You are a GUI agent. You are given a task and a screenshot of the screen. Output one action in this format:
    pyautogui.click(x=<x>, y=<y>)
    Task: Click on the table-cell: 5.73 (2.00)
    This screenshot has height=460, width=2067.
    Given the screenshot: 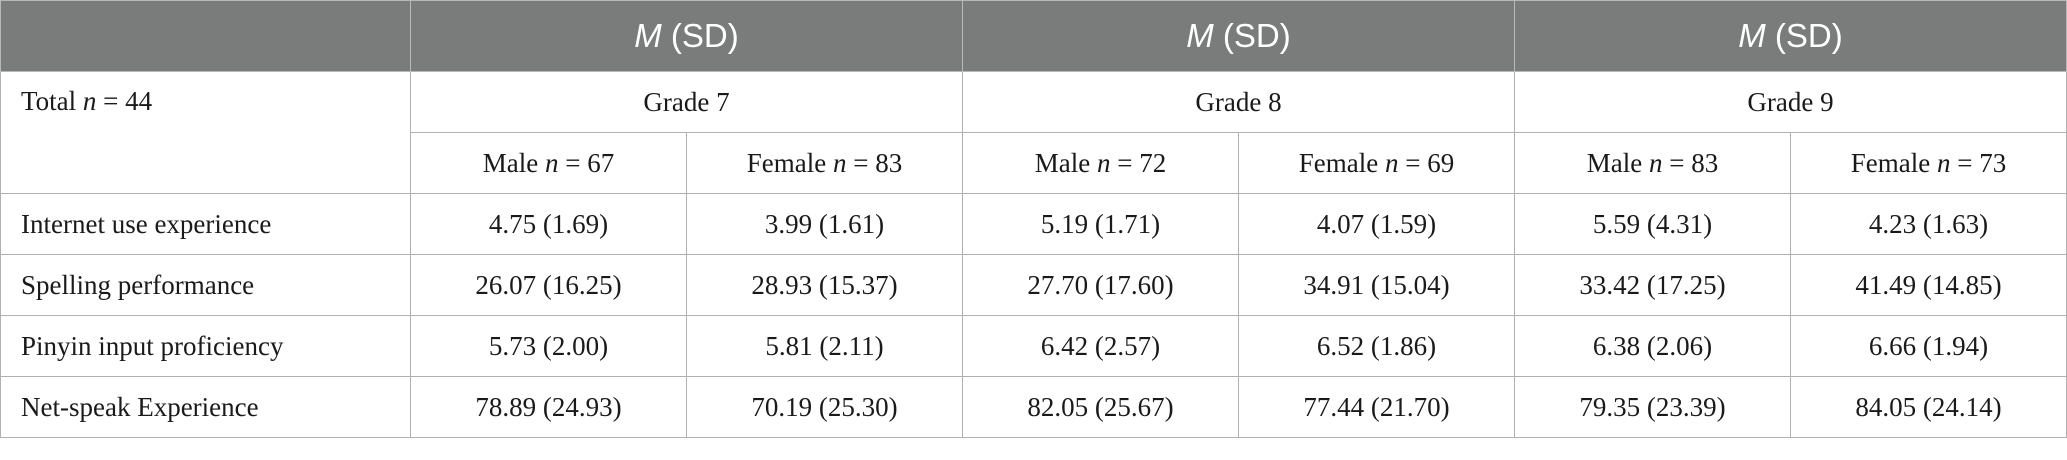 What is the action you would take?
    pyautogui.click(x=548, y=346)
    